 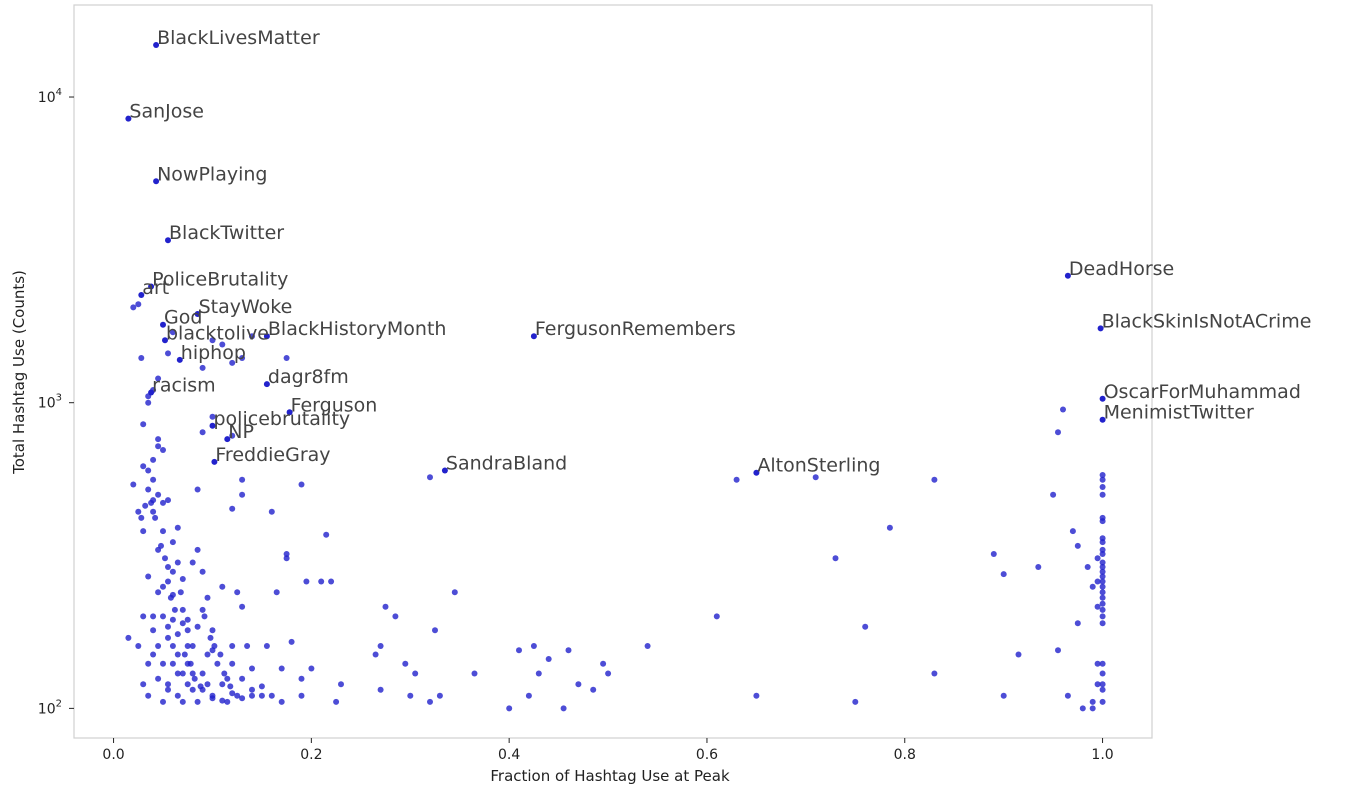 What do you see at coordinates (50, 402) in the screenshot?
I see `y-tick-label: 103` at bounding box center [50, 402].